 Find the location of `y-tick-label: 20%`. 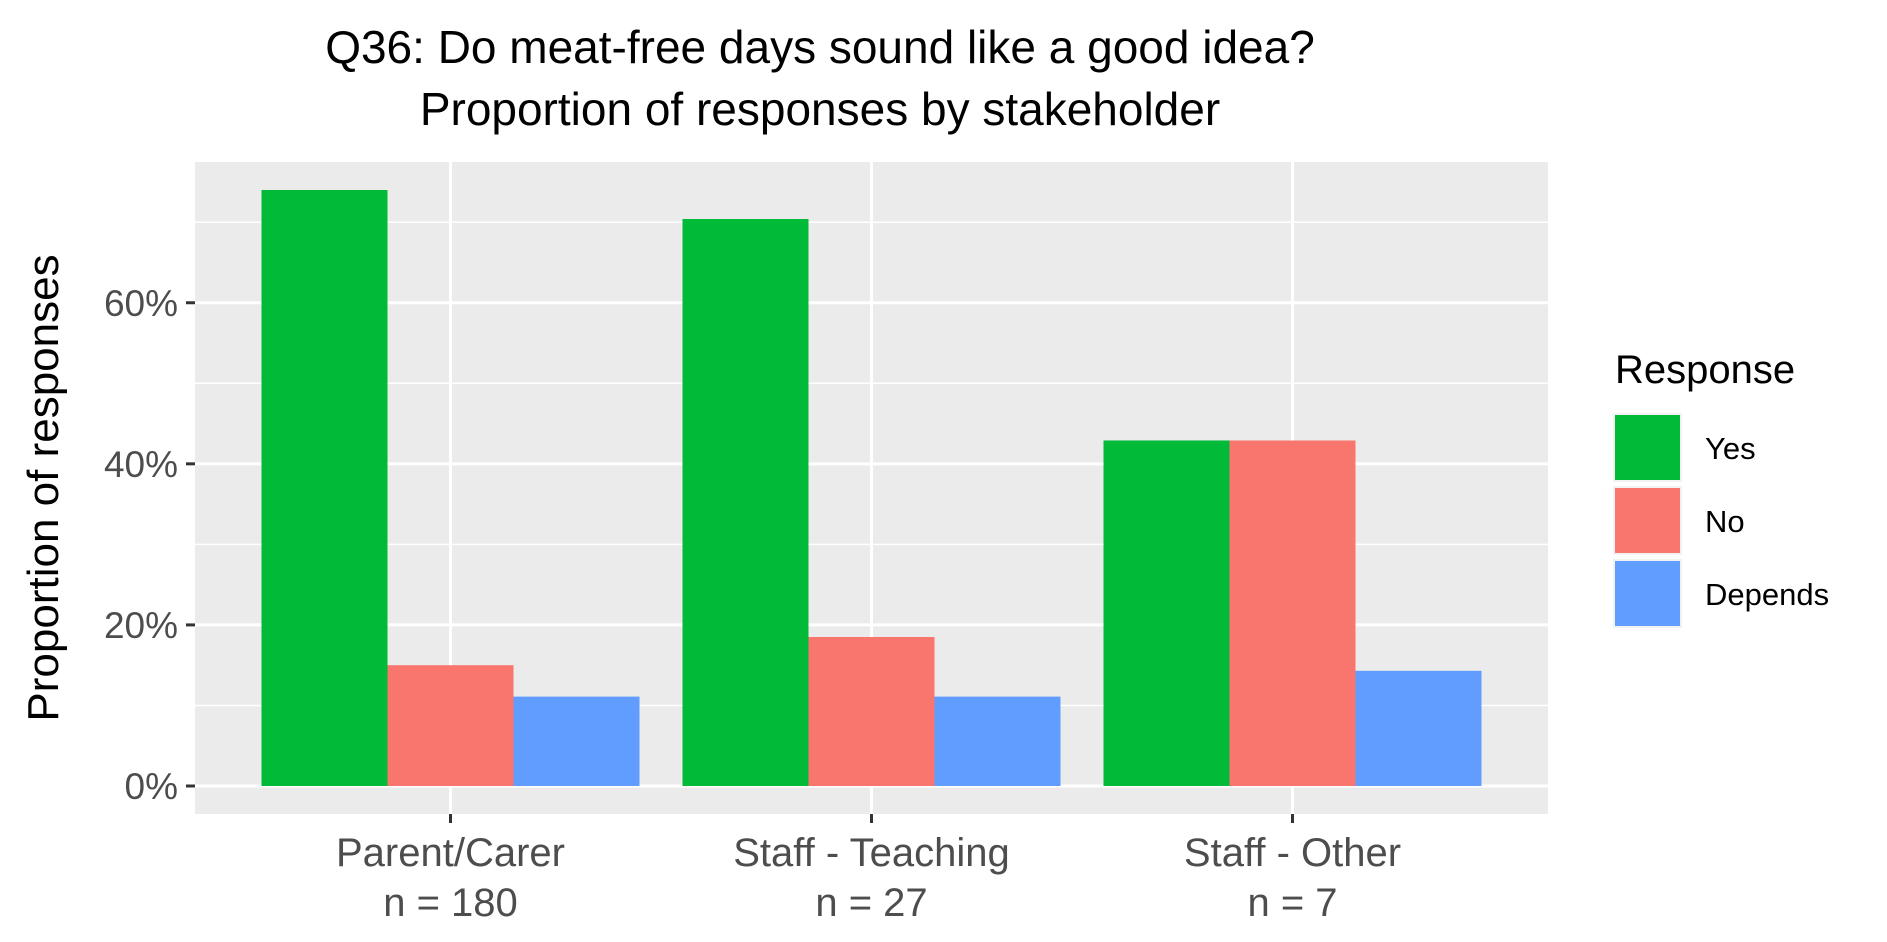

y-tick-label: 20% is located at coordinates (141, 625).